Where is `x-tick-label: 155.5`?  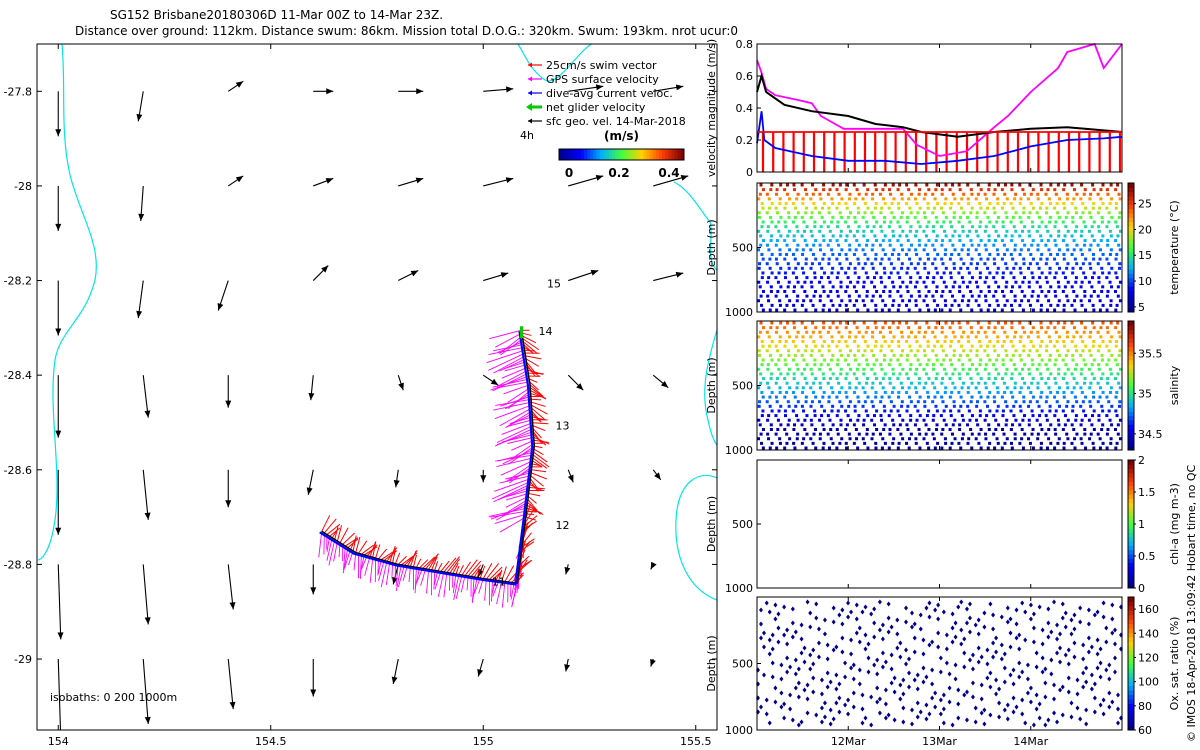
x-tick-label: 155.5 is located at coordinates (696, 741).